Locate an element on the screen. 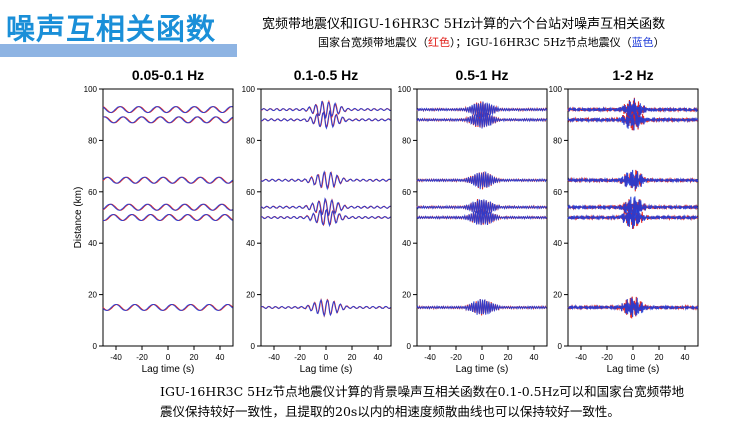  header-mid: ）；IGU-16HR3C 5Hz节点地震仪（ is located at coordinates (541, 42).